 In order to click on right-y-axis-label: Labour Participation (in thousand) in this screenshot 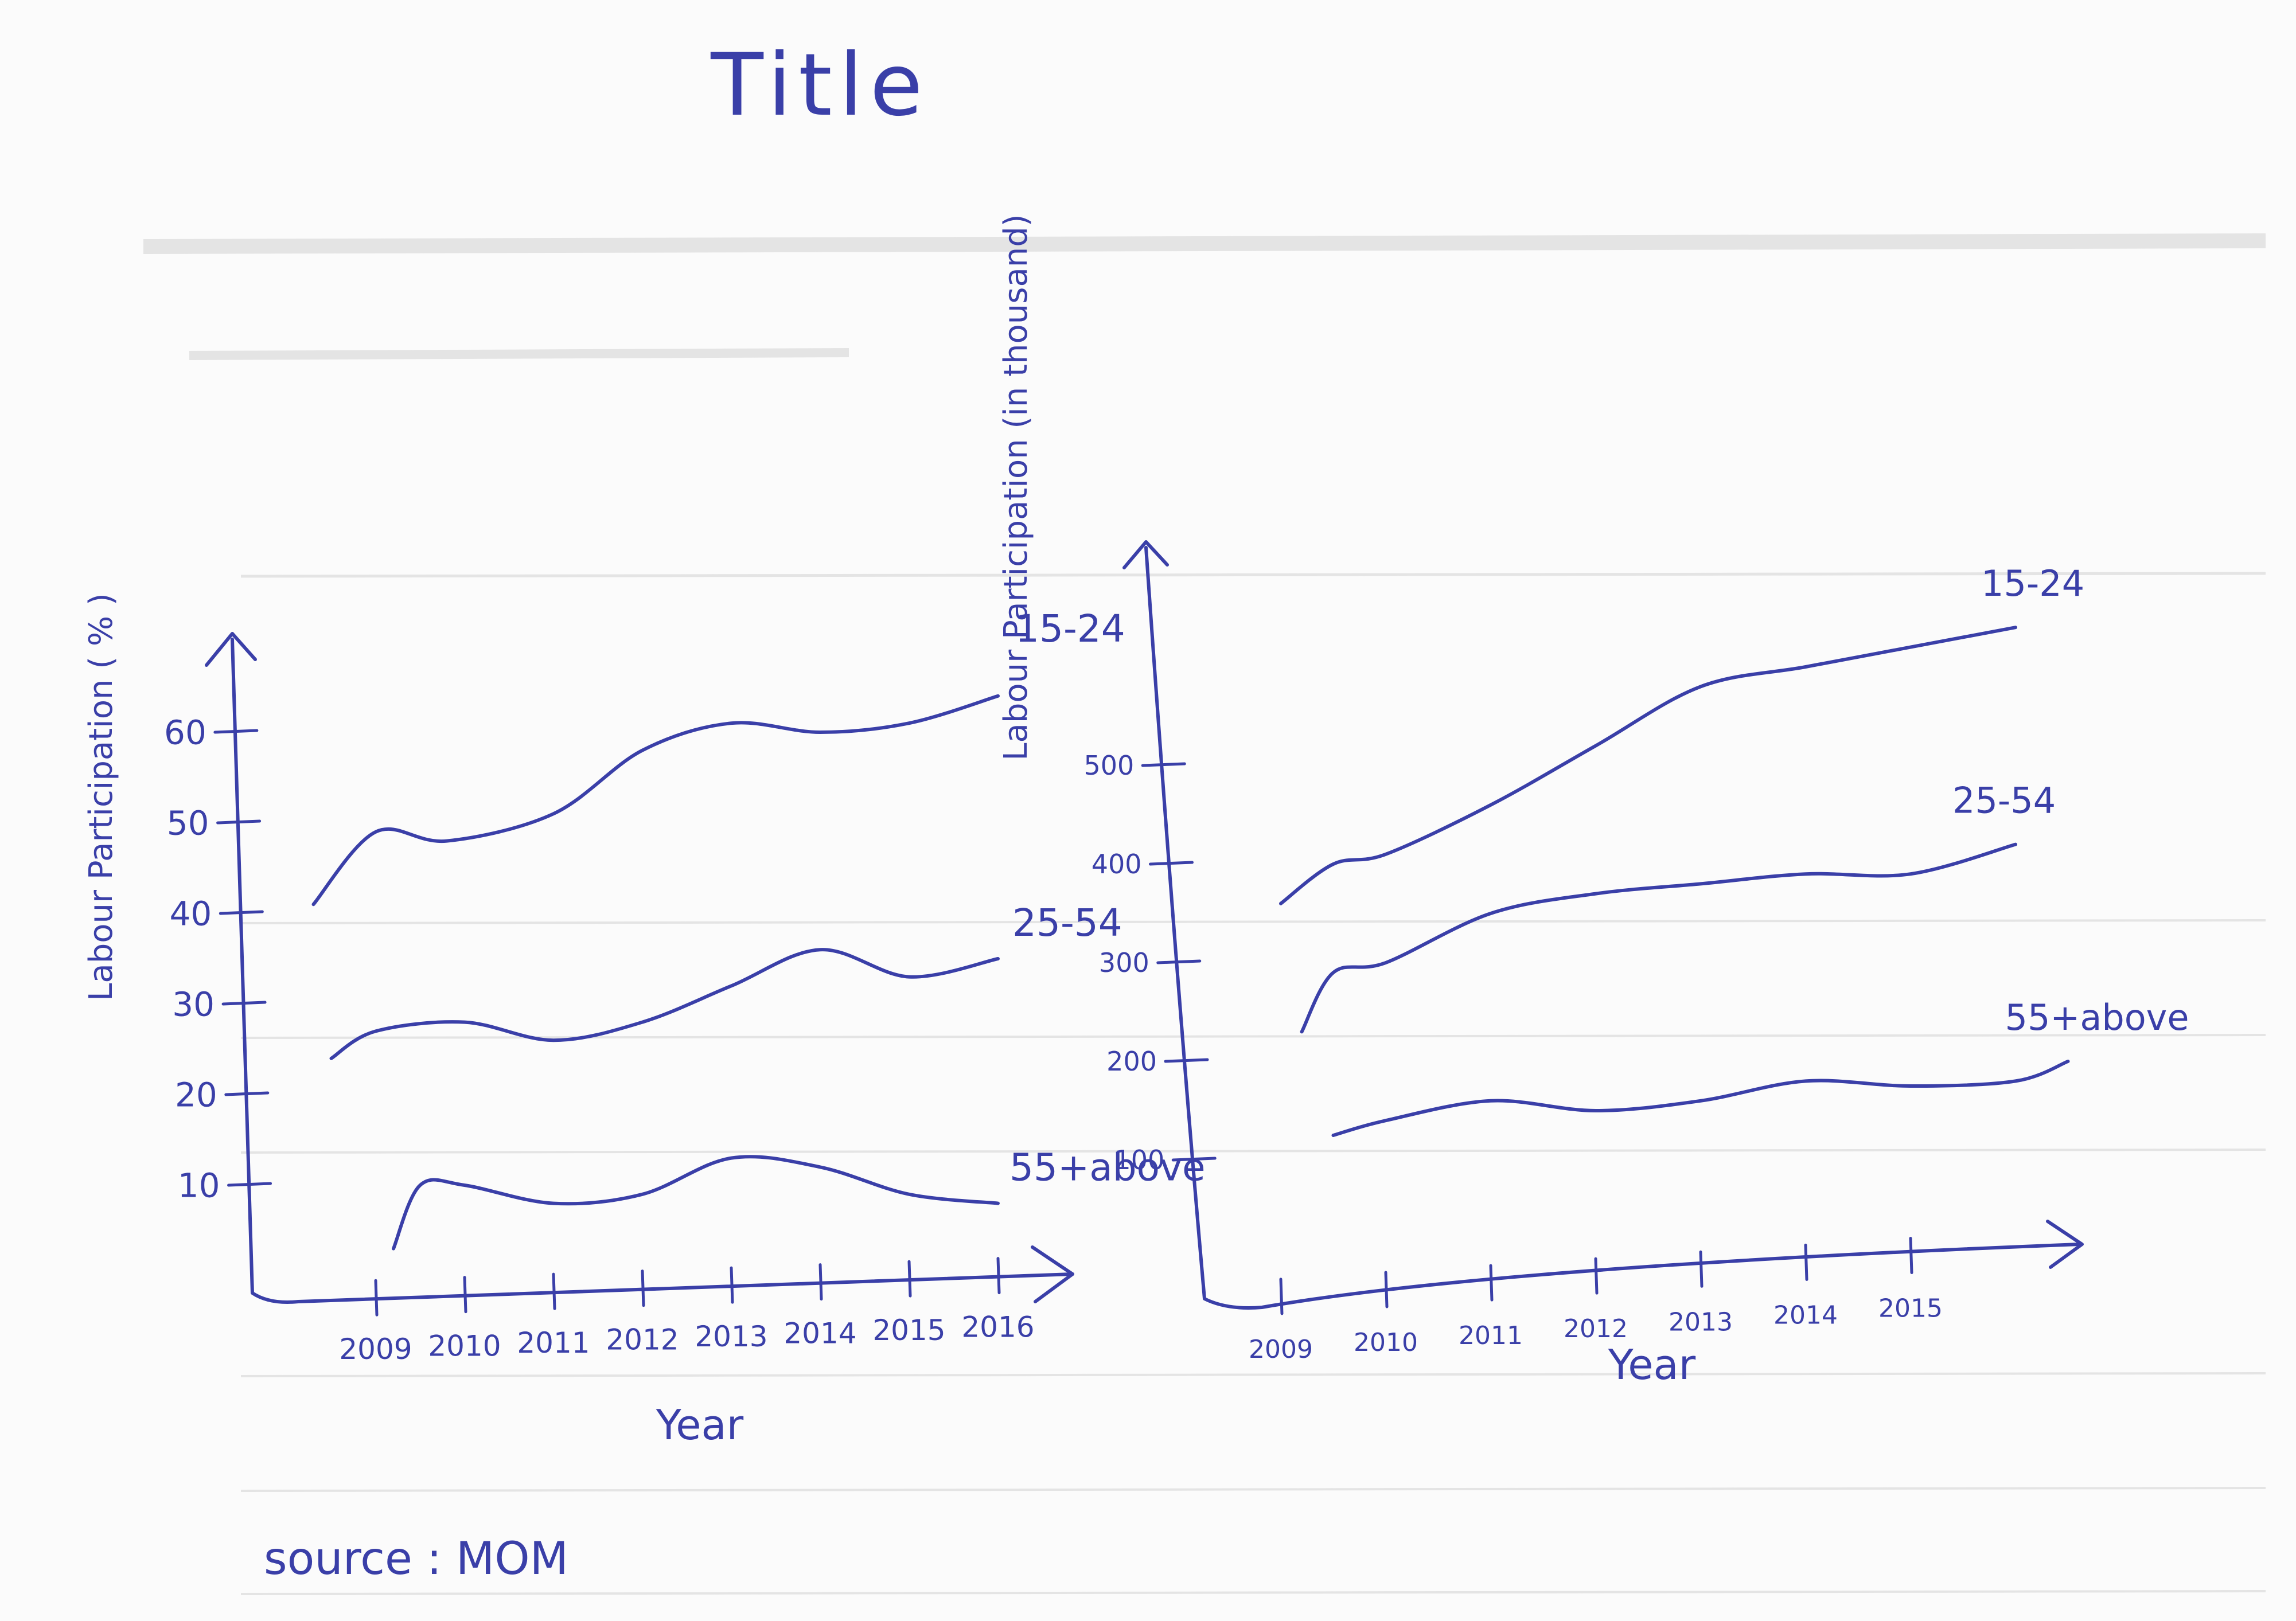, I will do `click(1016, 487)`.